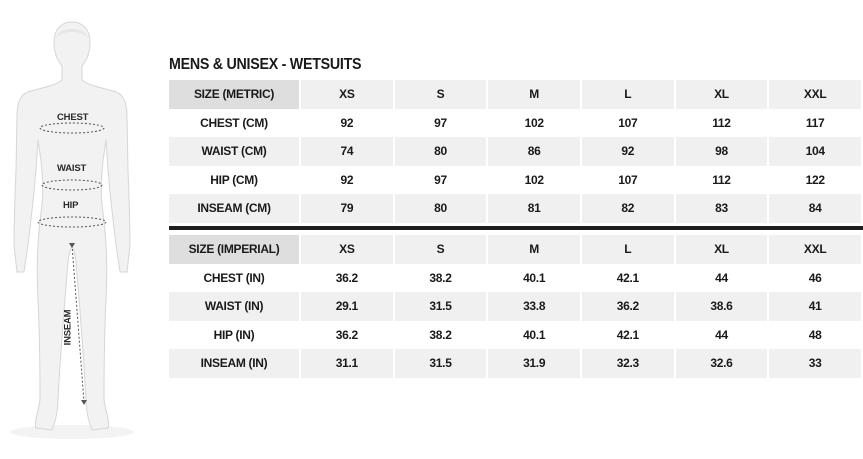 The image size is (863, 459). Describe the element at coordinates (235, 94) in the screenshot. I see `header-cell: SIZE (METRIC)` at that location.